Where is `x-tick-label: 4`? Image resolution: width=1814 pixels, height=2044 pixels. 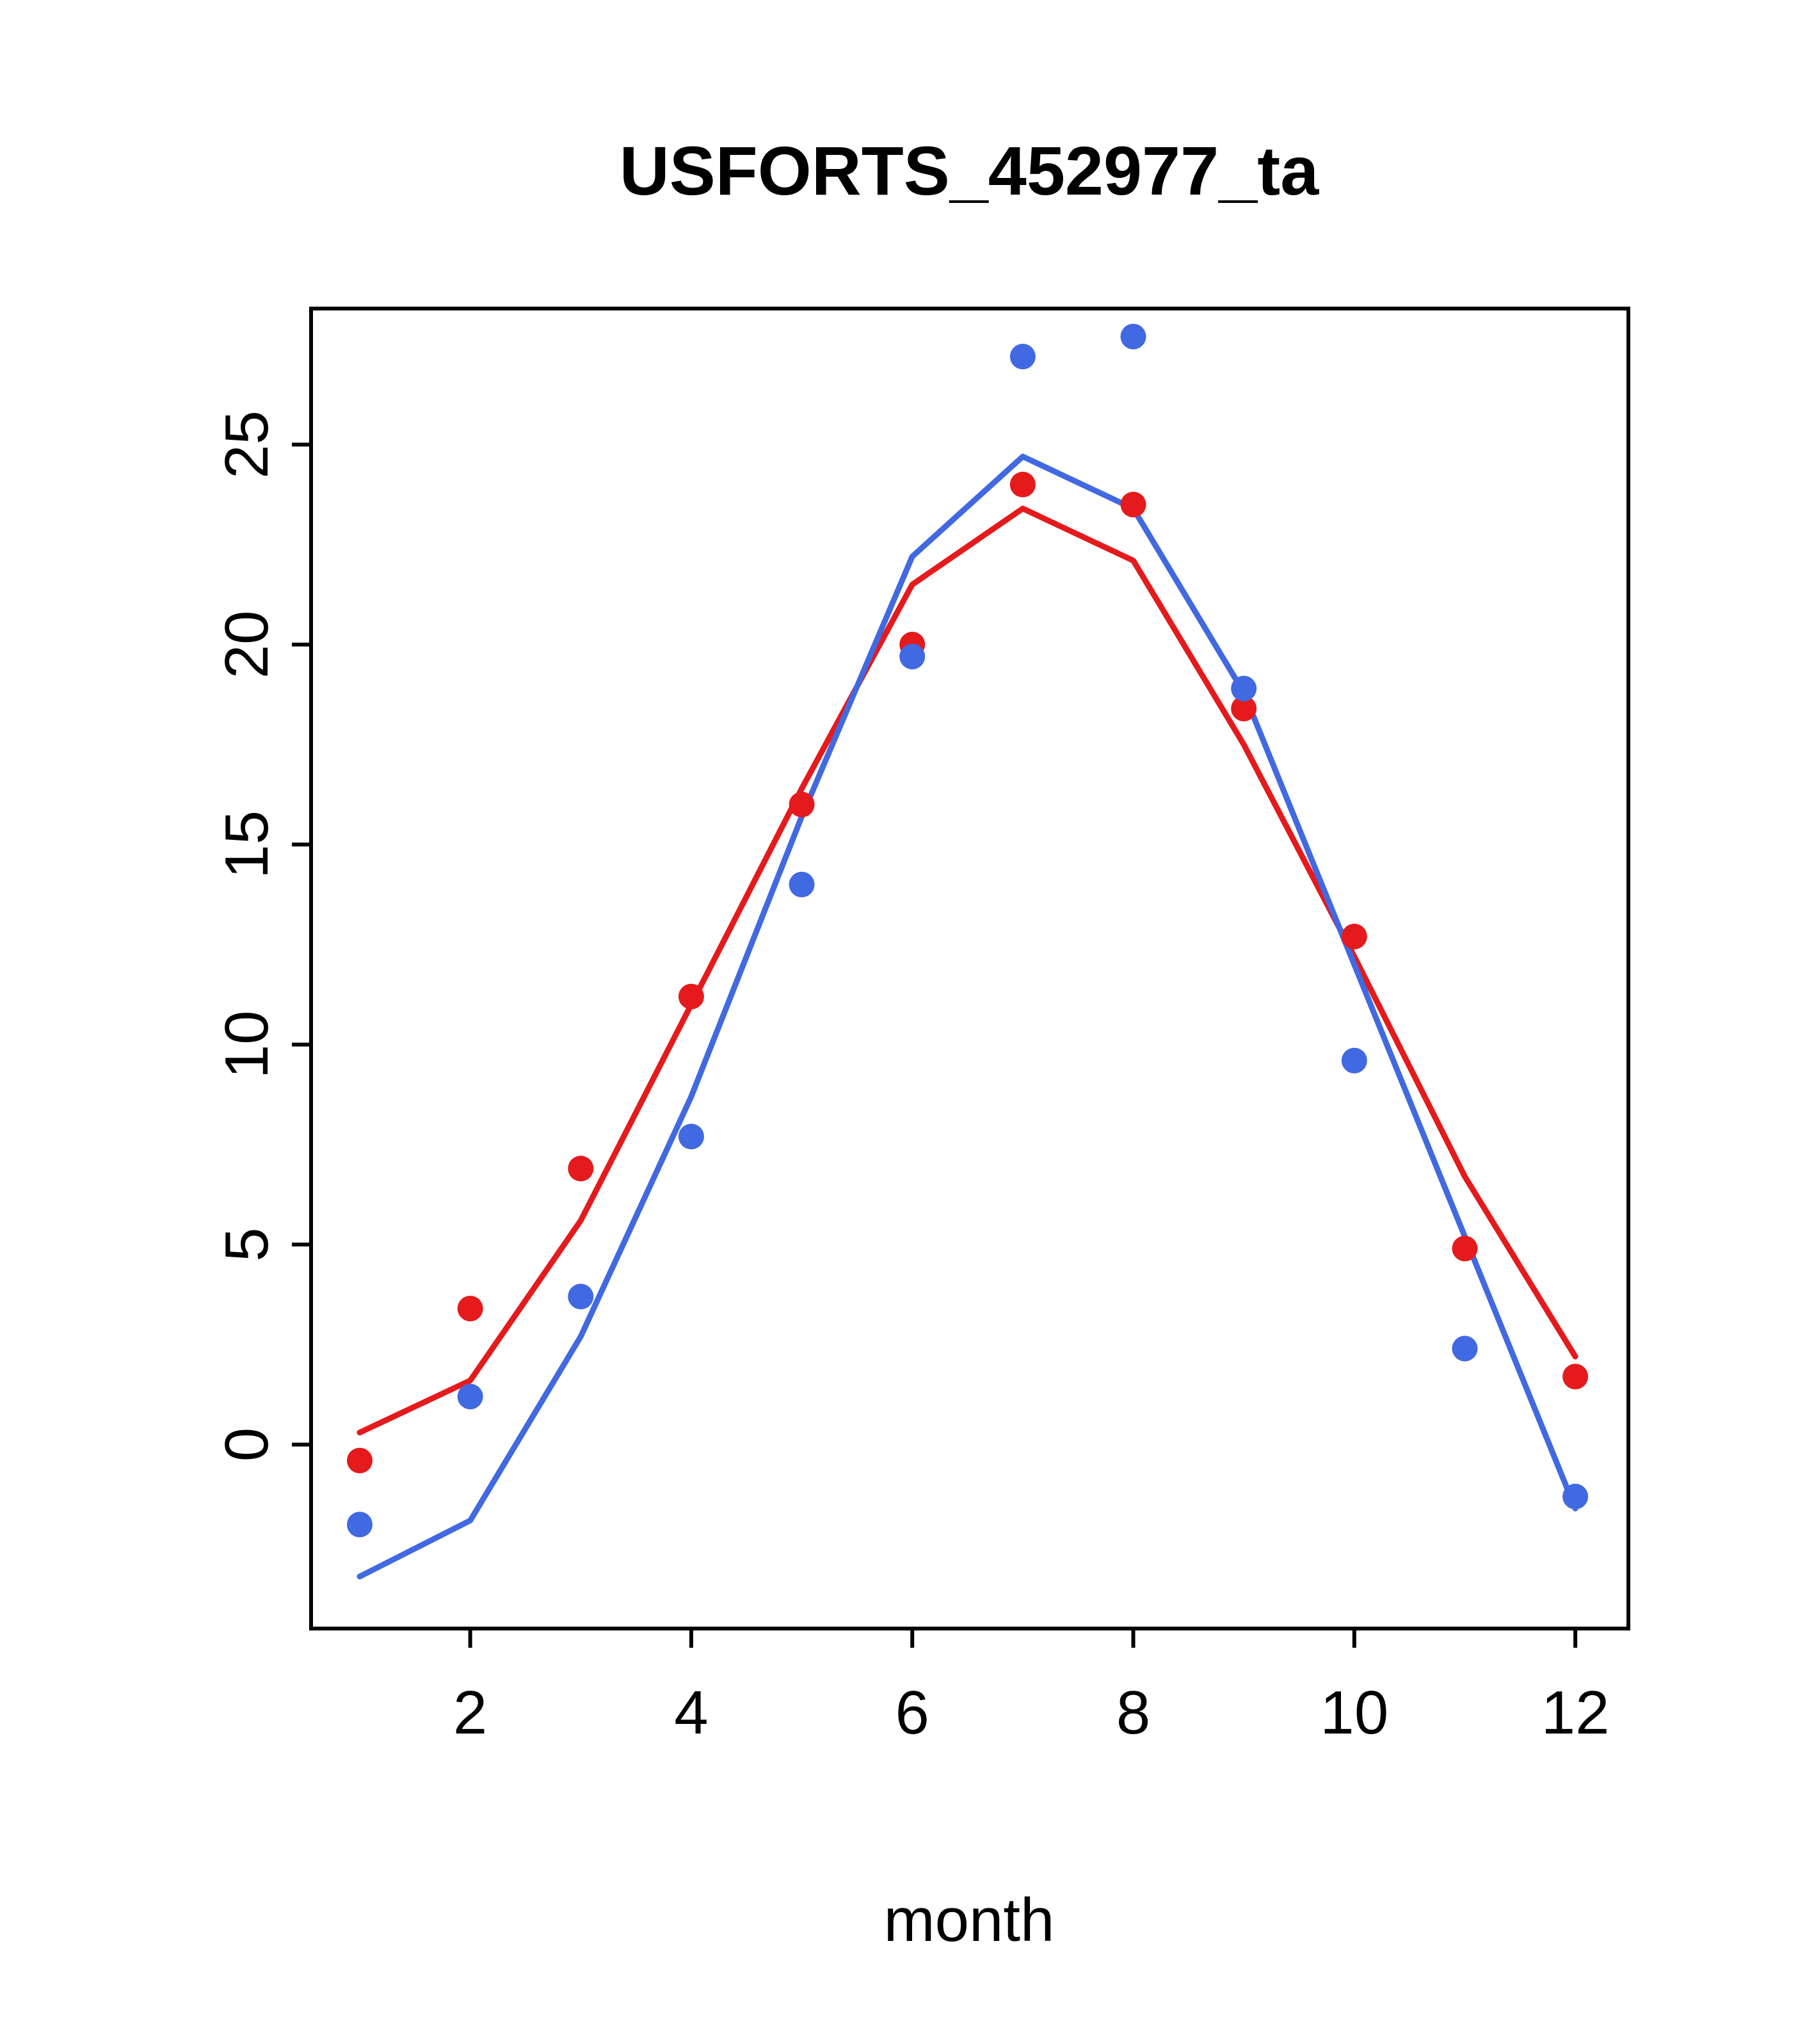 x-tick-label: 4 is located at coordinates (691, 1712).